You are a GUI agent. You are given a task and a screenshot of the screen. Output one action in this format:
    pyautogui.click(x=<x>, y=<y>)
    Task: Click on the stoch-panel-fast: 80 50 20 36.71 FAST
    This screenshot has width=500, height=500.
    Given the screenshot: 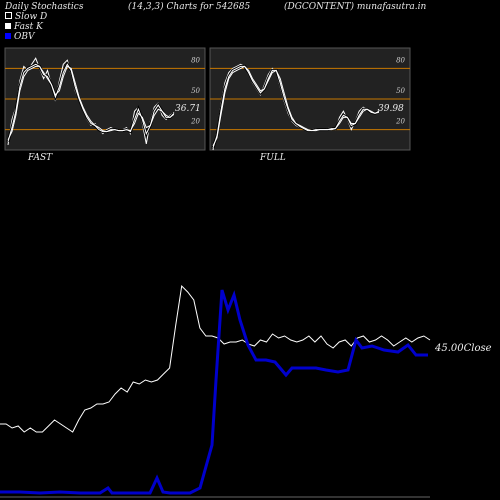 What is the action you would take?
    pyautogui.click(x=105, y=105)
    